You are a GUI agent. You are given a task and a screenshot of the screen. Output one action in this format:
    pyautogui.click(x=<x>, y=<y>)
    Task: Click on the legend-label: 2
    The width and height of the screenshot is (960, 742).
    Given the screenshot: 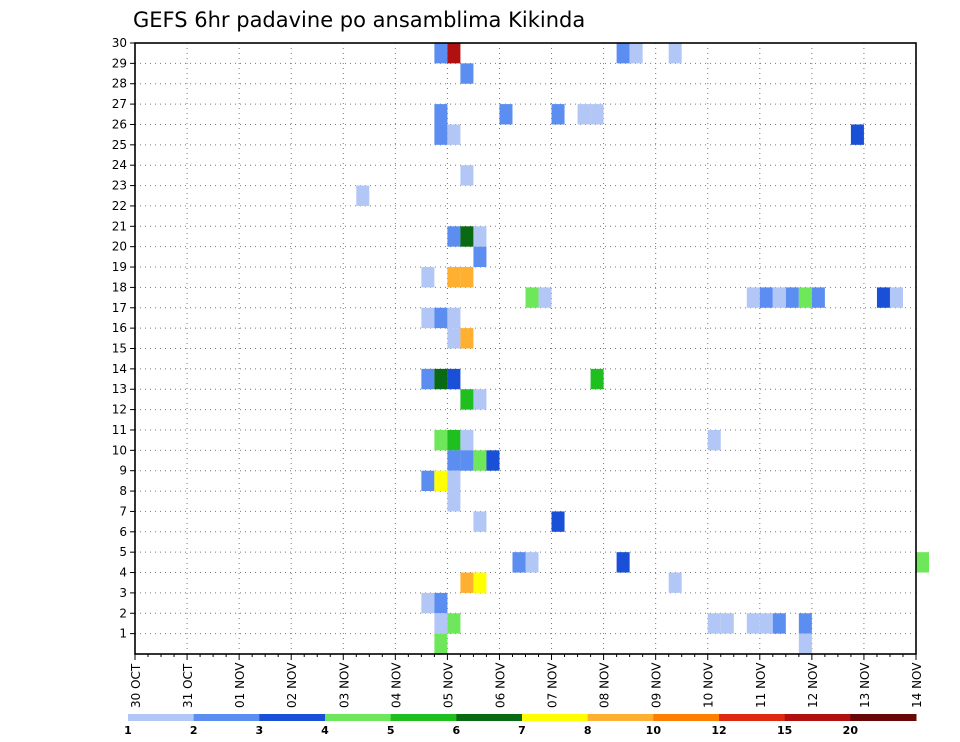 What is the action you would take?
    pyautogui.click(x=194, y=730)
    